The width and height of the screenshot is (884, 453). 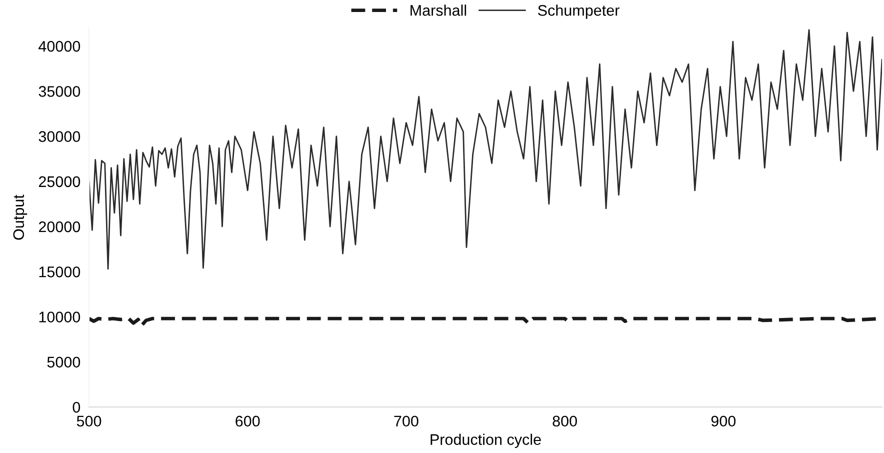 What do you see at coordinates (20, 217) in the screenshot?
I see `y-axis-title: Output` at bounding box center [20, 217].